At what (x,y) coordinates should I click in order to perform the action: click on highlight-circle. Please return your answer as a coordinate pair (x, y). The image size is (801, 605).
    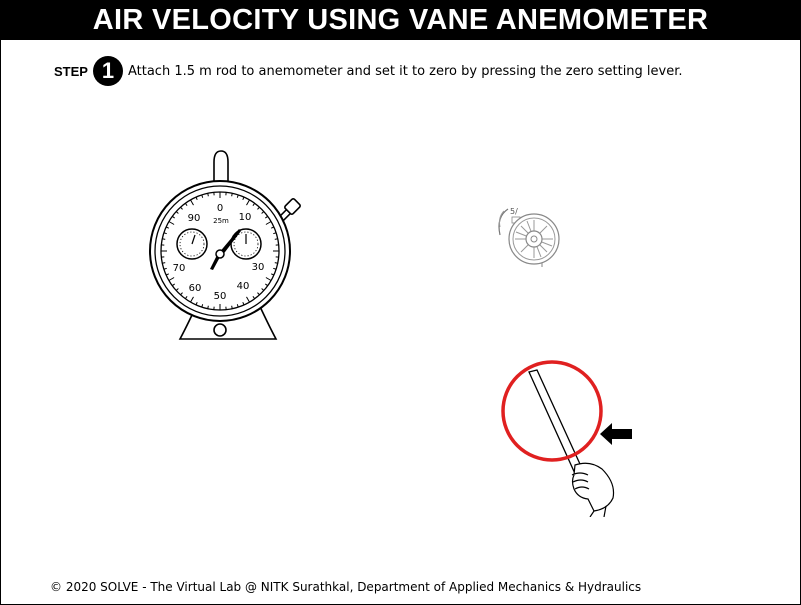
    Looking at the image, I should click on (552, 411).